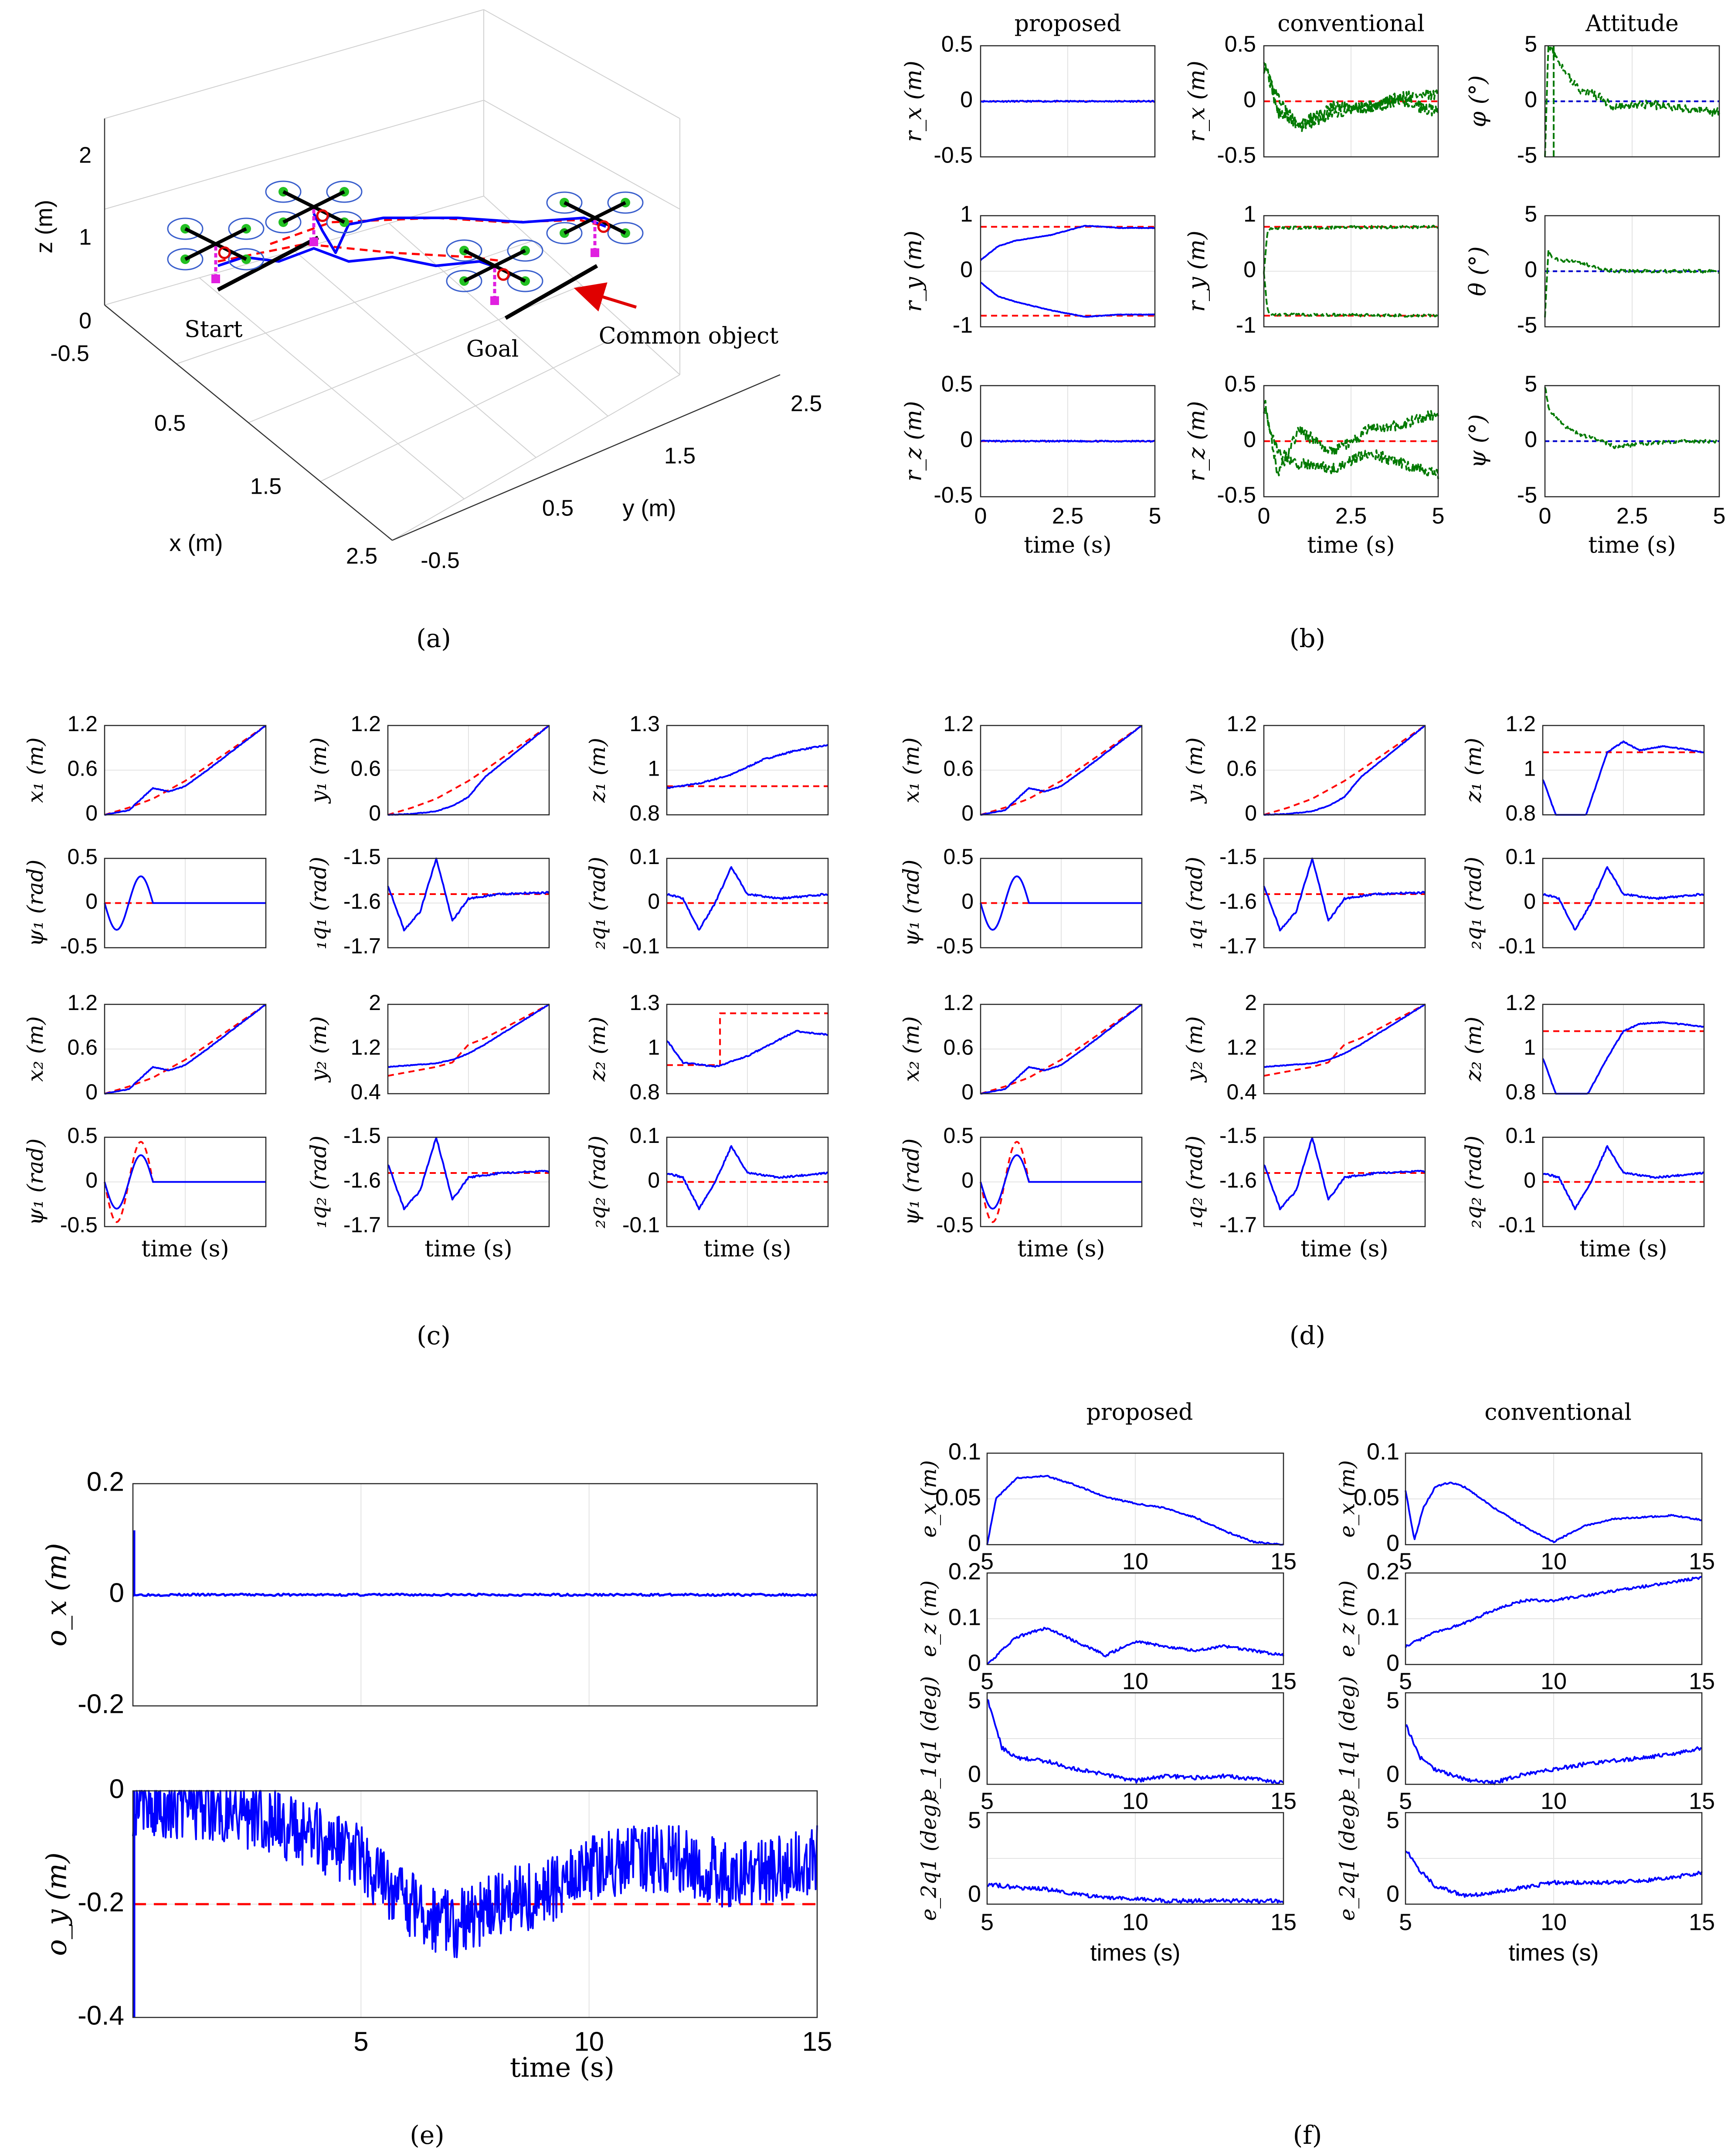 Image resolution: width=1728 pixels, height=2156 pixels. Describe the element at coordinates (747, 770) in the screenshot. I see `c-cell-2-frame` at that location.